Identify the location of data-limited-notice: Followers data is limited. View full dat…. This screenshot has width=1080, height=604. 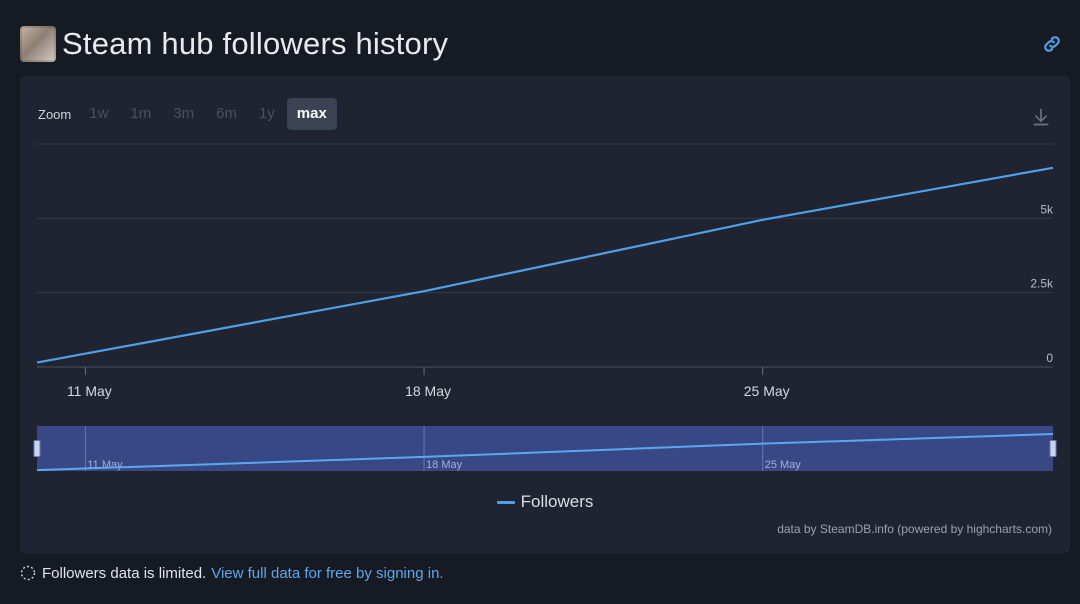
(232, 573).